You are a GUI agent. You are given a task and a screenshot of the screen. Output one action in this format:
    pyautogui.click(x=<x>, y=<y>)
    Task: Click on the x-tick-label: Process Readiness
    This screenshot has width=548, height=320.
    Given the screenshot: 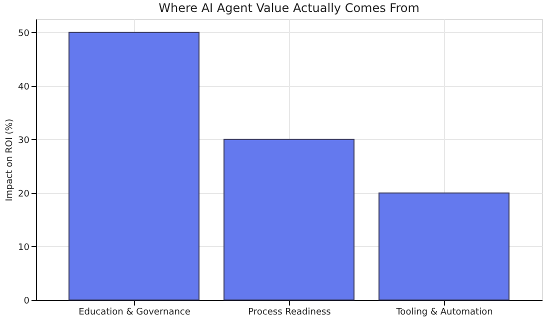 What is the action you would take?
    pyautogui.click(x=290, y=313)
    